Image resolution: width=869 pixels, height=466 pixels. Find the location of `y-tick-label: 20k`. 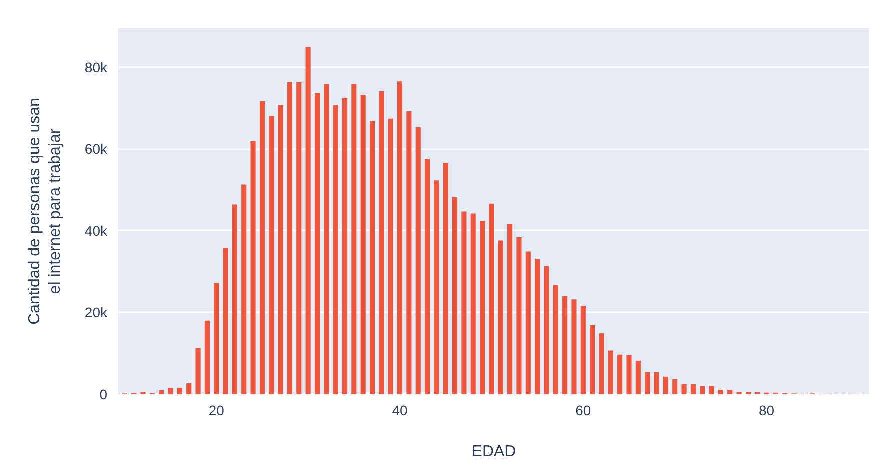

y-tick-label: 20k is located at coordinates (96, 312).